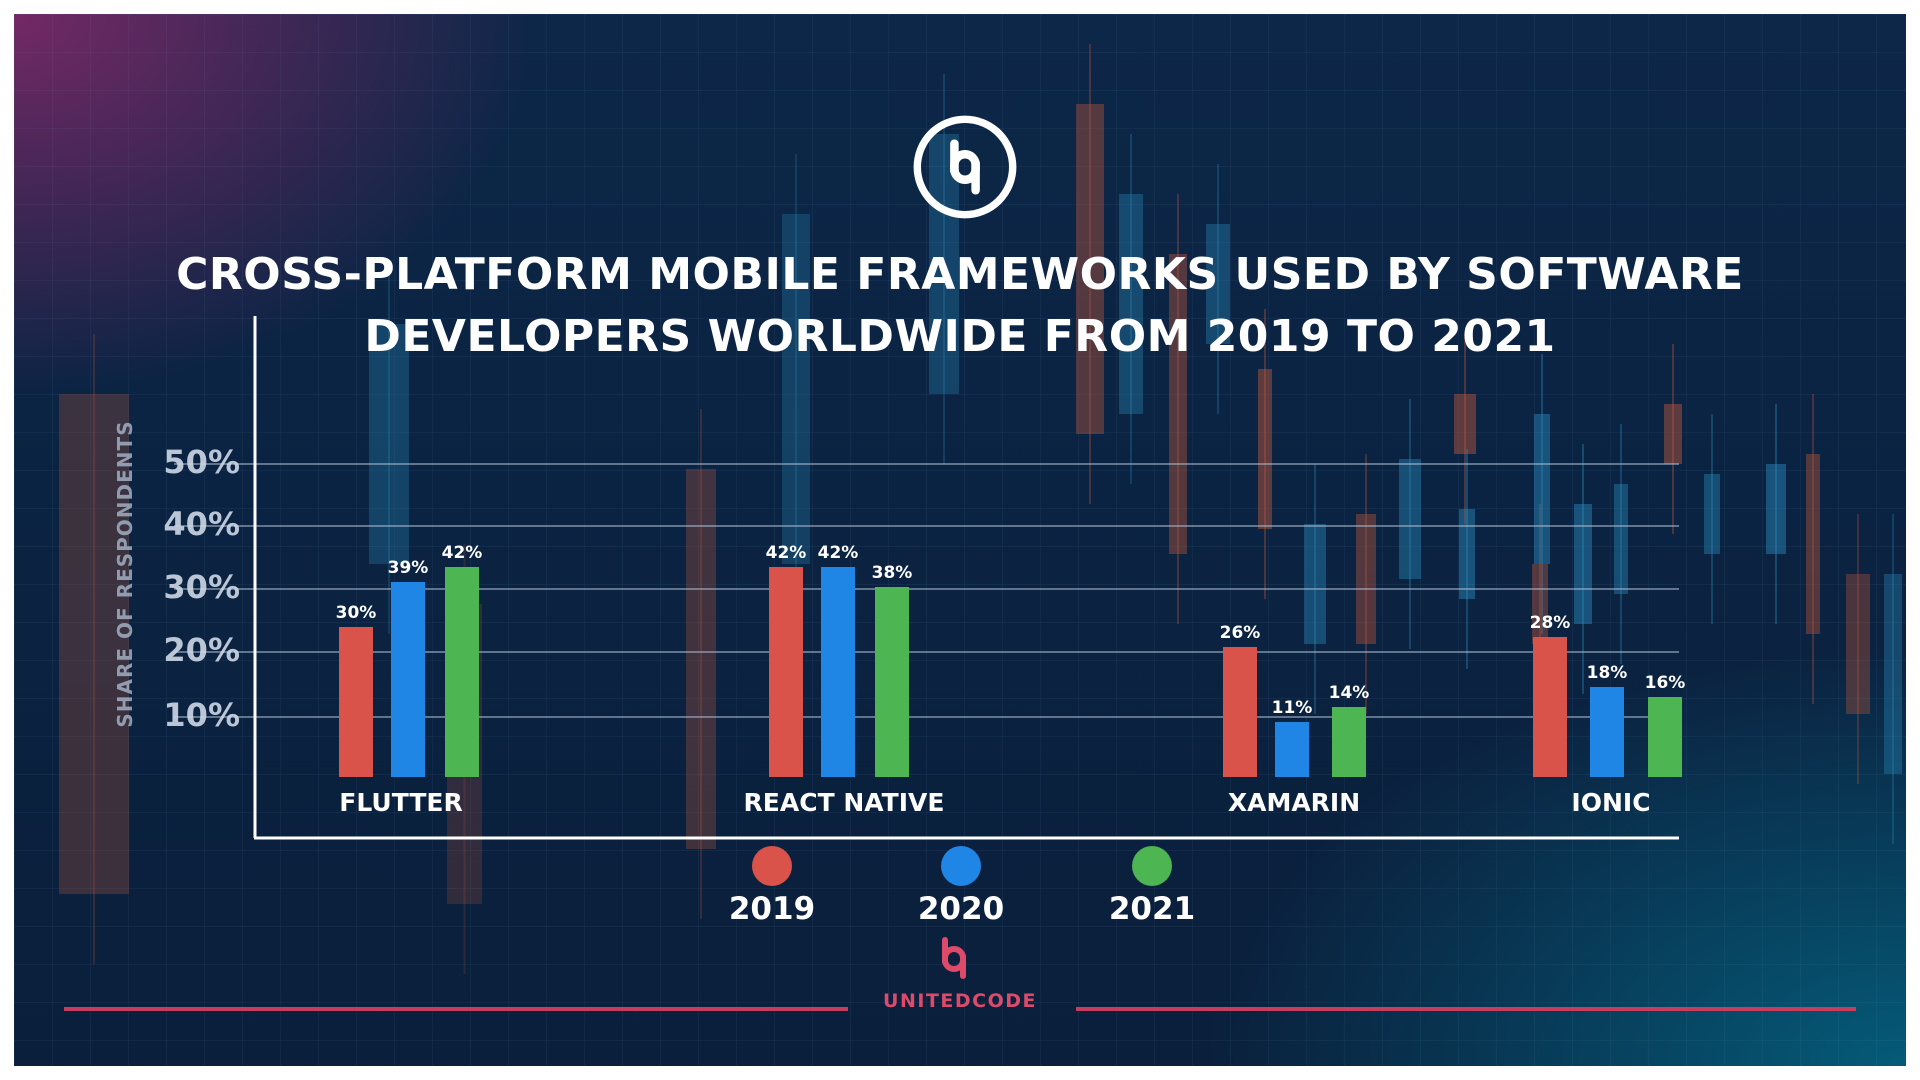  I want to click on legend-swatch-2019, so click(772, 866).